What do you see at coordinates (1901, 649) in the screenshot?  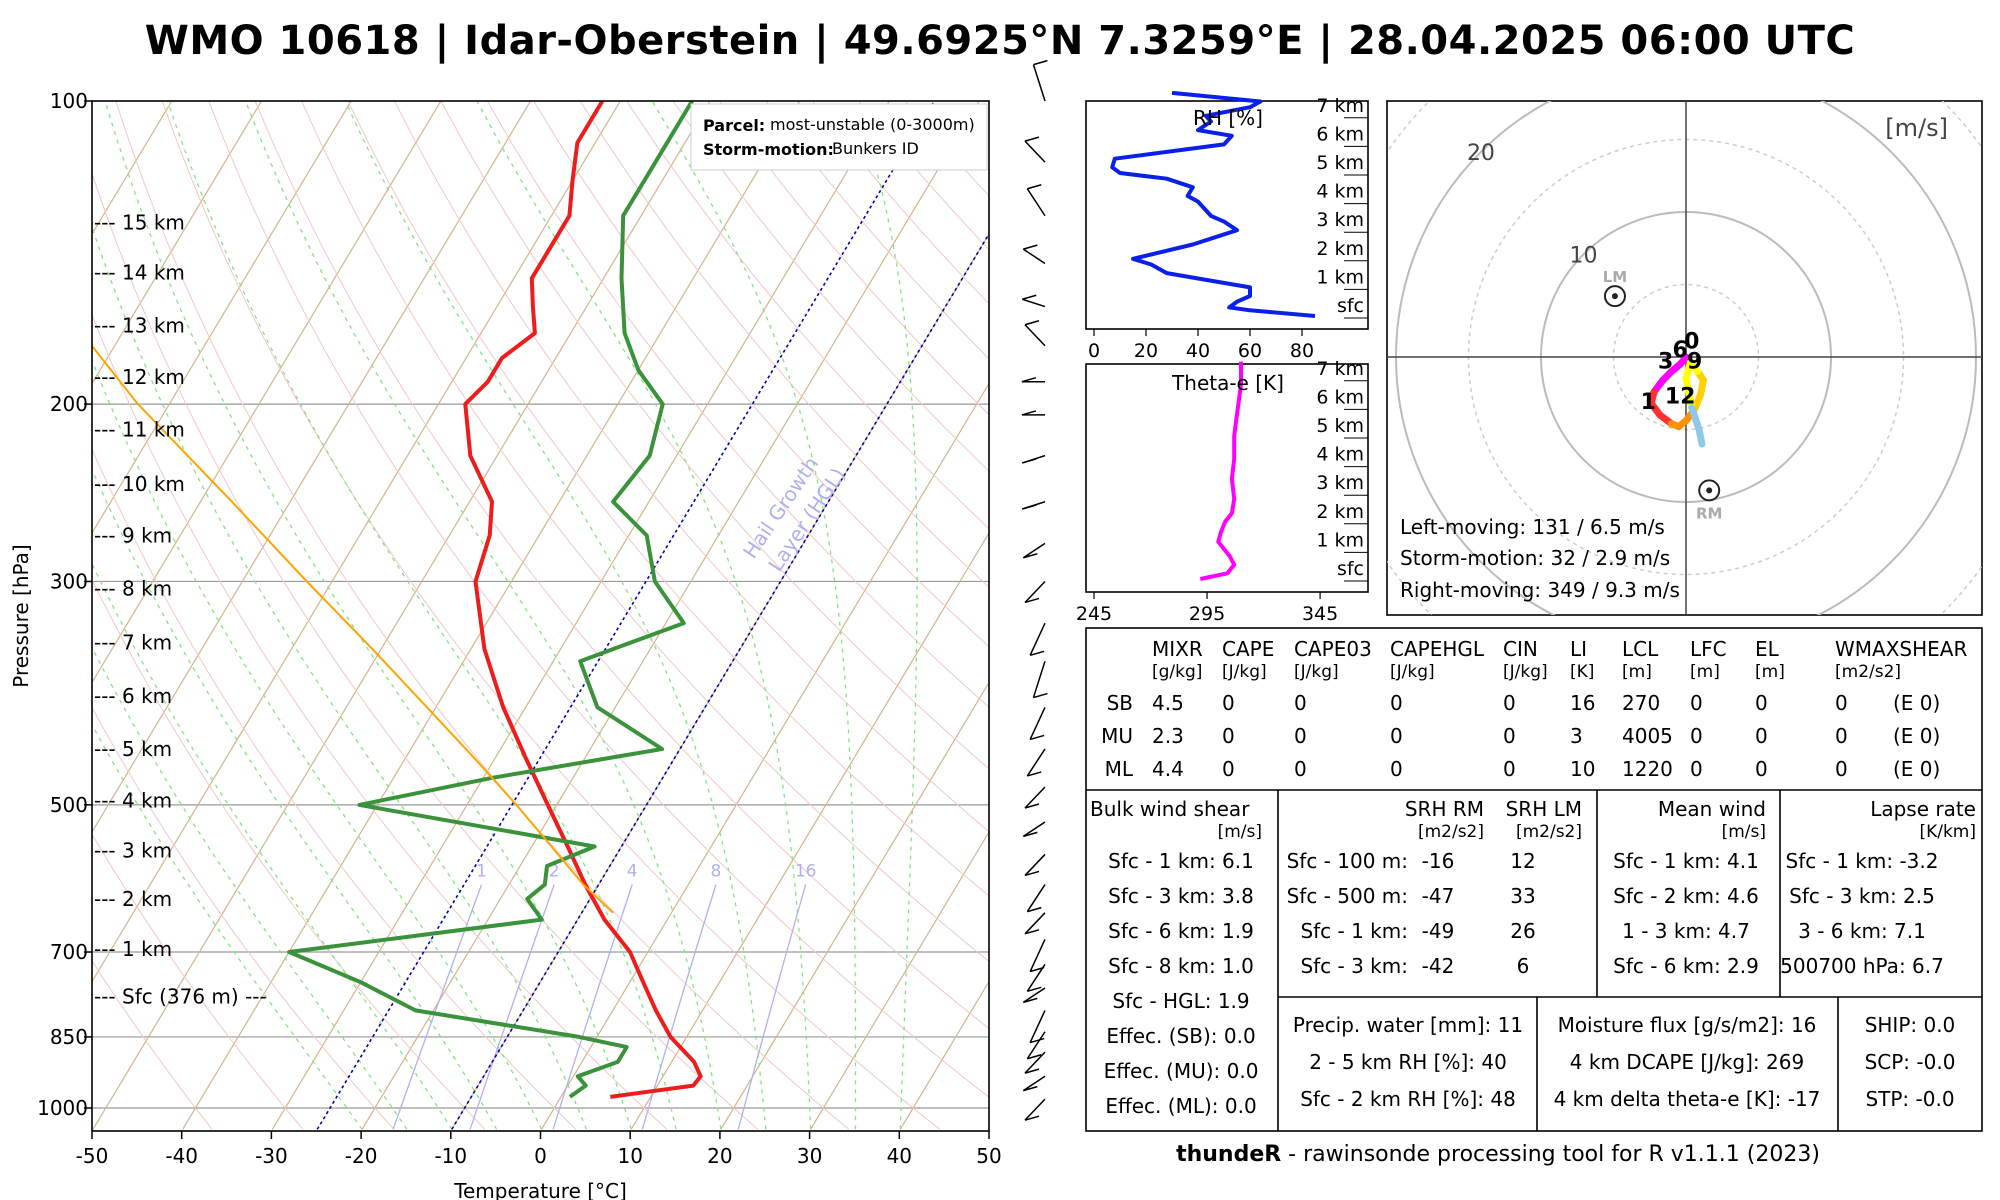 I see `parcel-column-header: WMAXSHEAR` at bounding box center [1901, 649].